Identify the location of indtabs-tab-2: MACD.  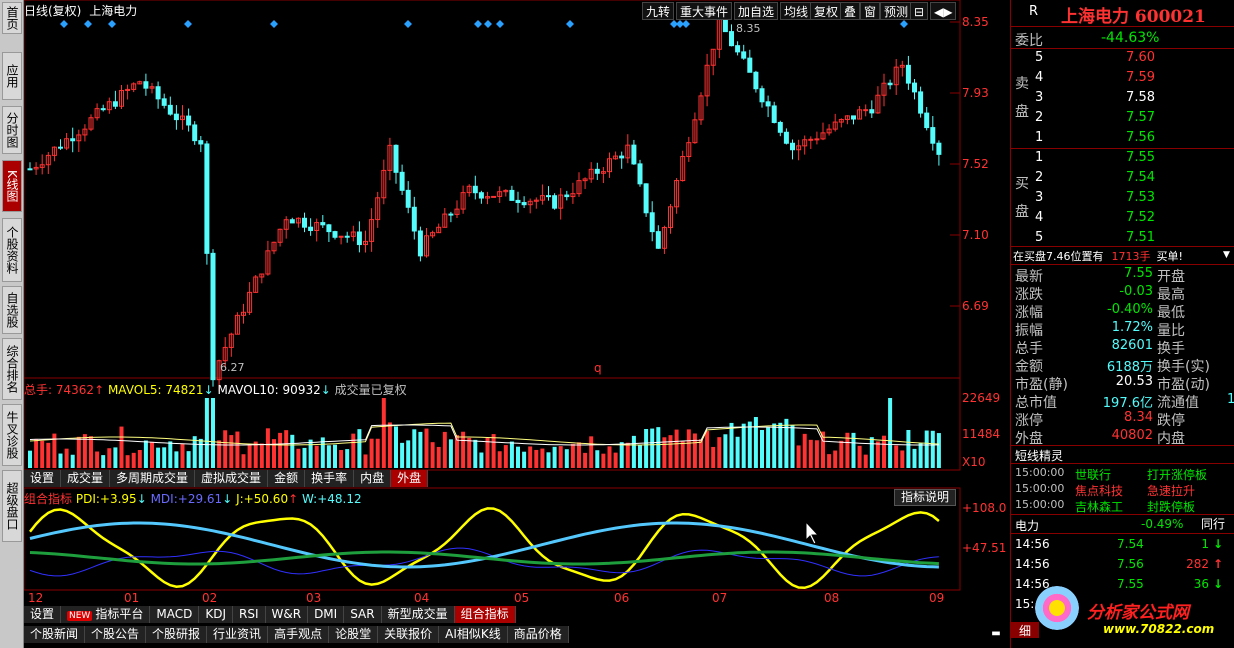
(175, 614).